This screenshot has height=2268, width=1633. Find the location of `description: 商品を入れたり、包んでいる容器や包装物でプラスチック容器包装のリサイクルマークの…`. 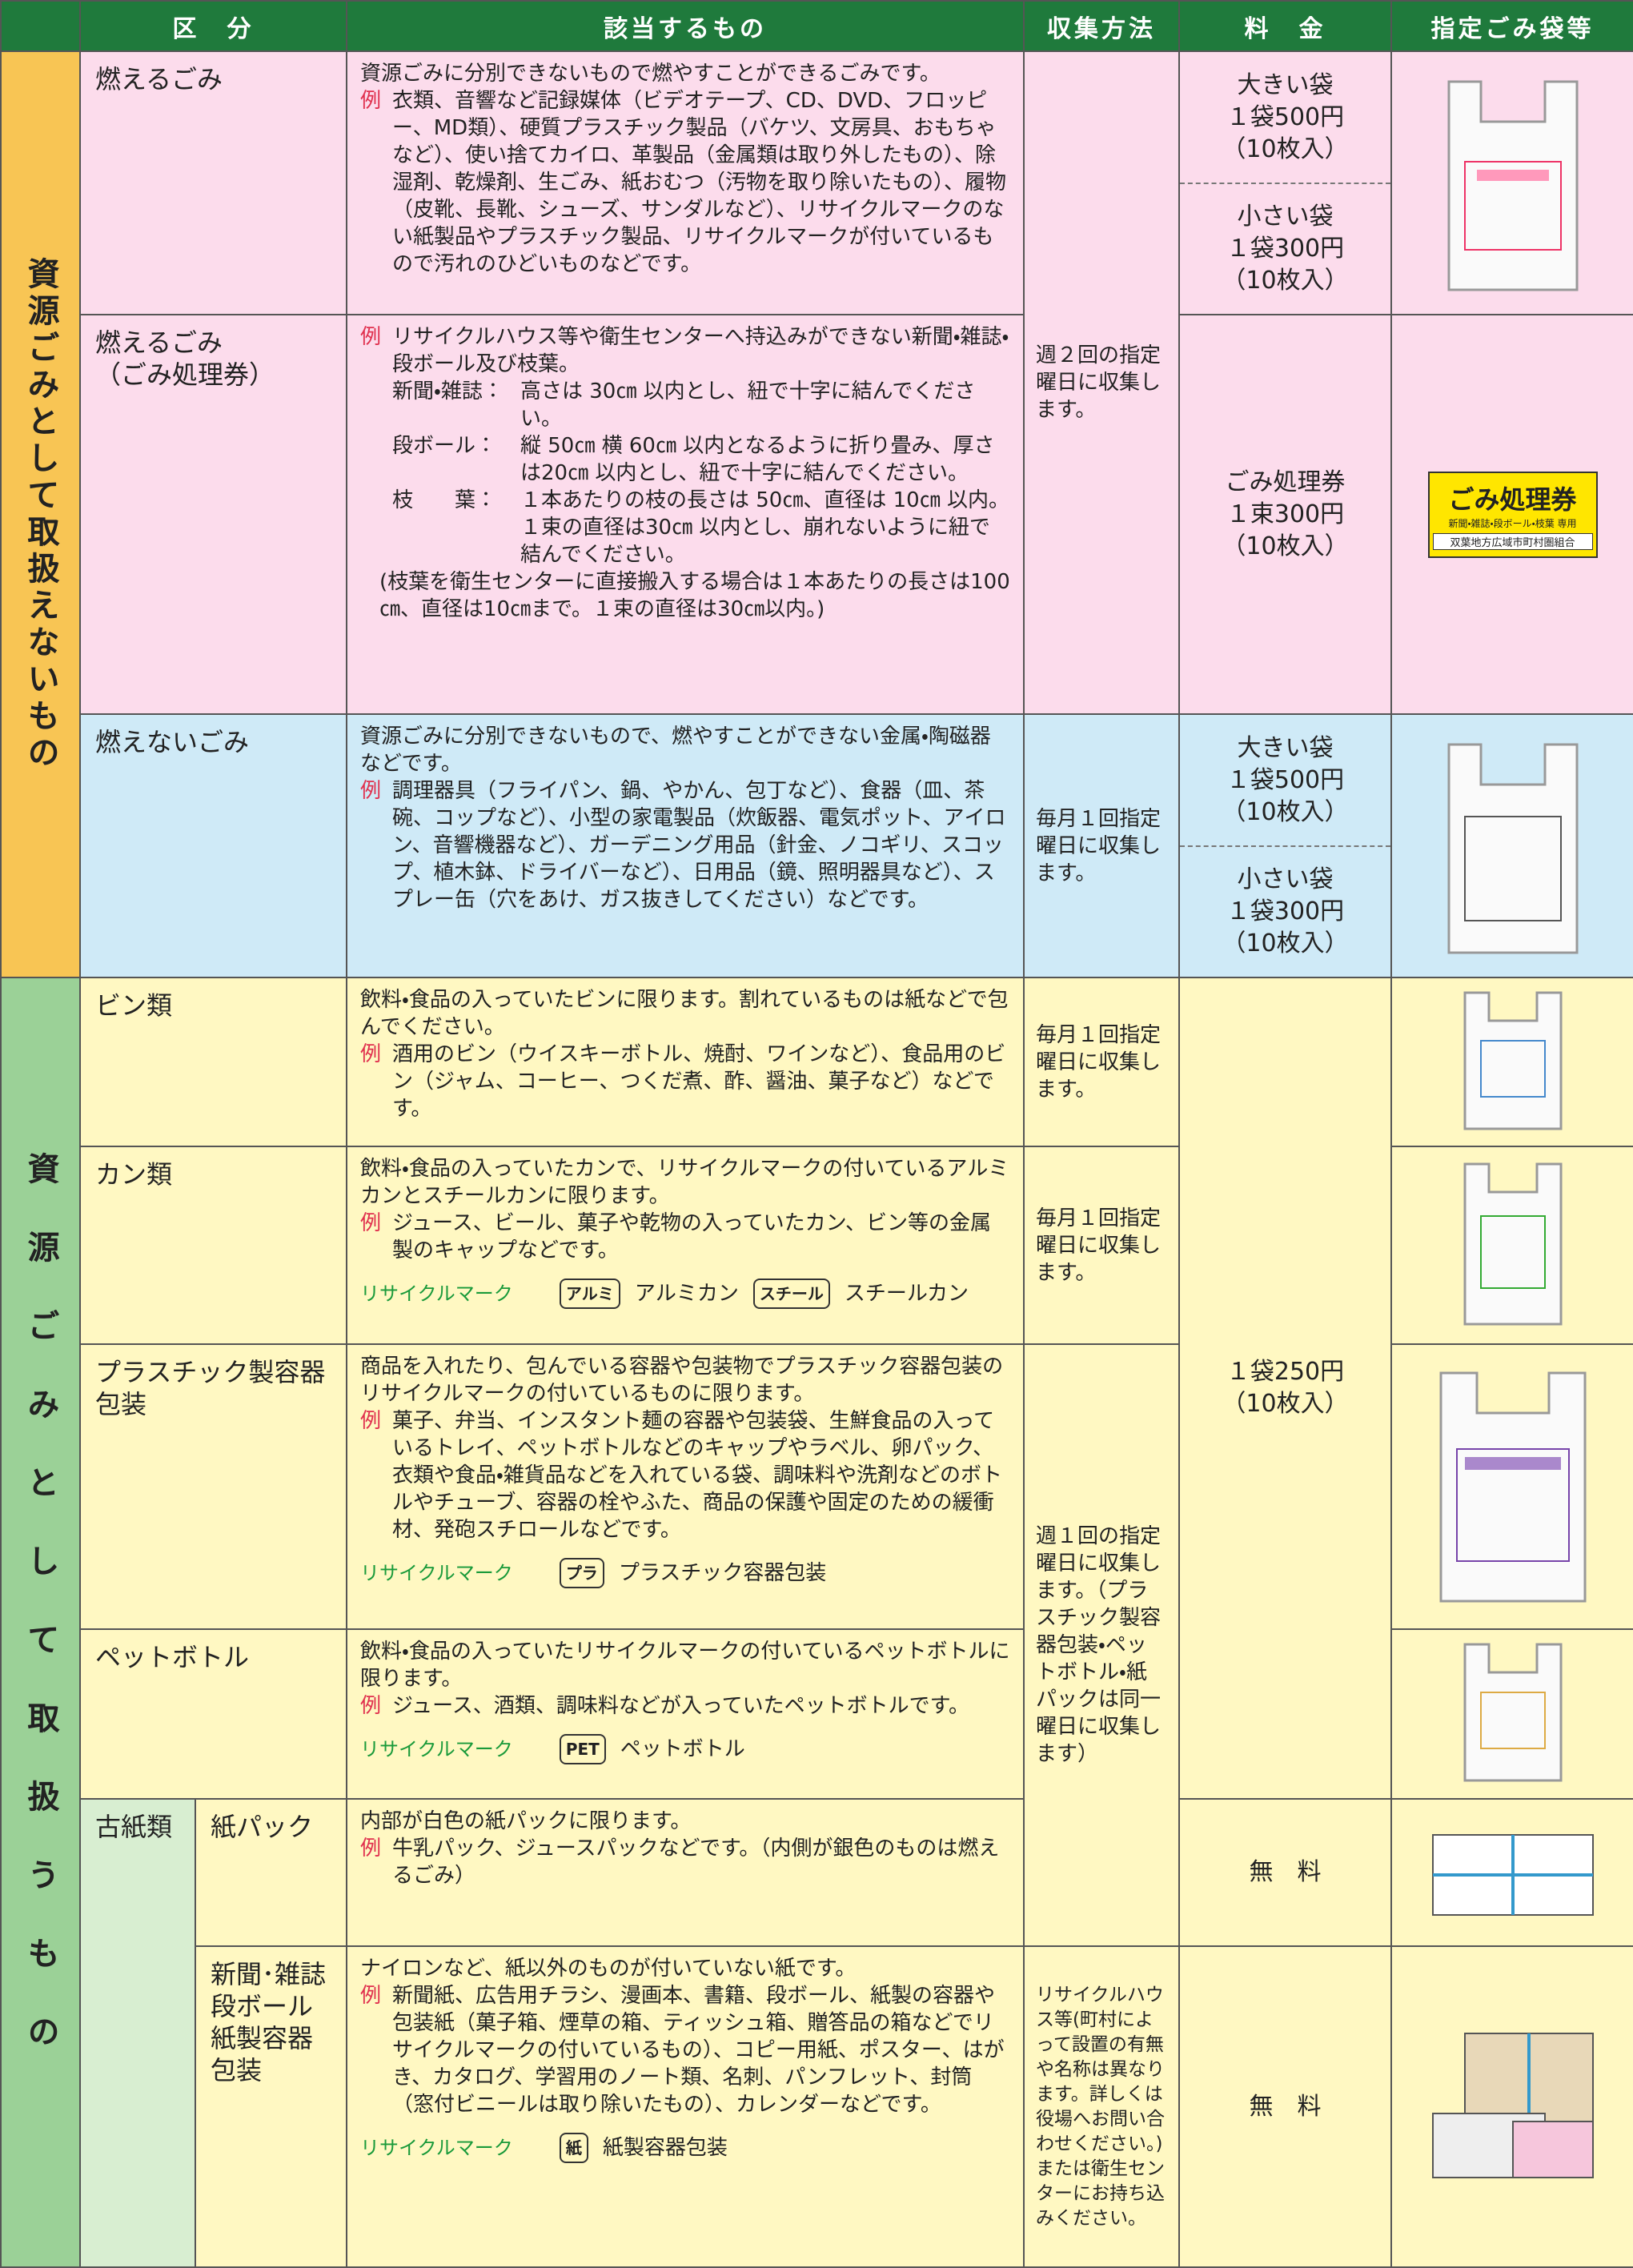

description: 商品を入れたり、包んでいる容器や包装物でプラスチック容器包装のリサイクルマークの… is located at coordinates (685, 1486).